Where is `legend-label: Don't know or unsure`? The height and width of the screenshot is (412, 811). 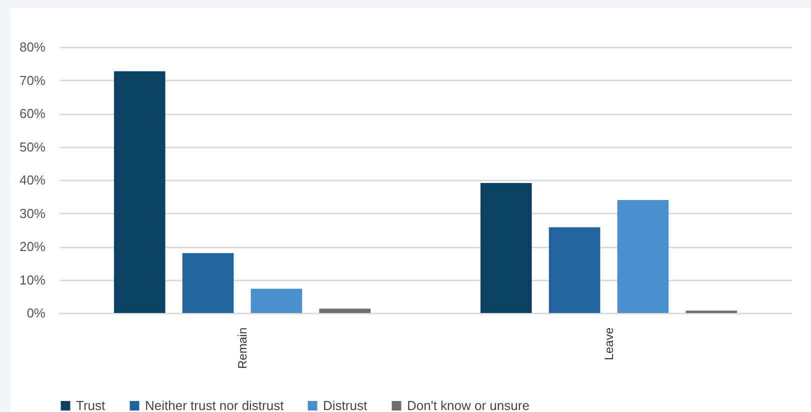 legend-label: Don't know or unsure is located at coordinates (468, 405).